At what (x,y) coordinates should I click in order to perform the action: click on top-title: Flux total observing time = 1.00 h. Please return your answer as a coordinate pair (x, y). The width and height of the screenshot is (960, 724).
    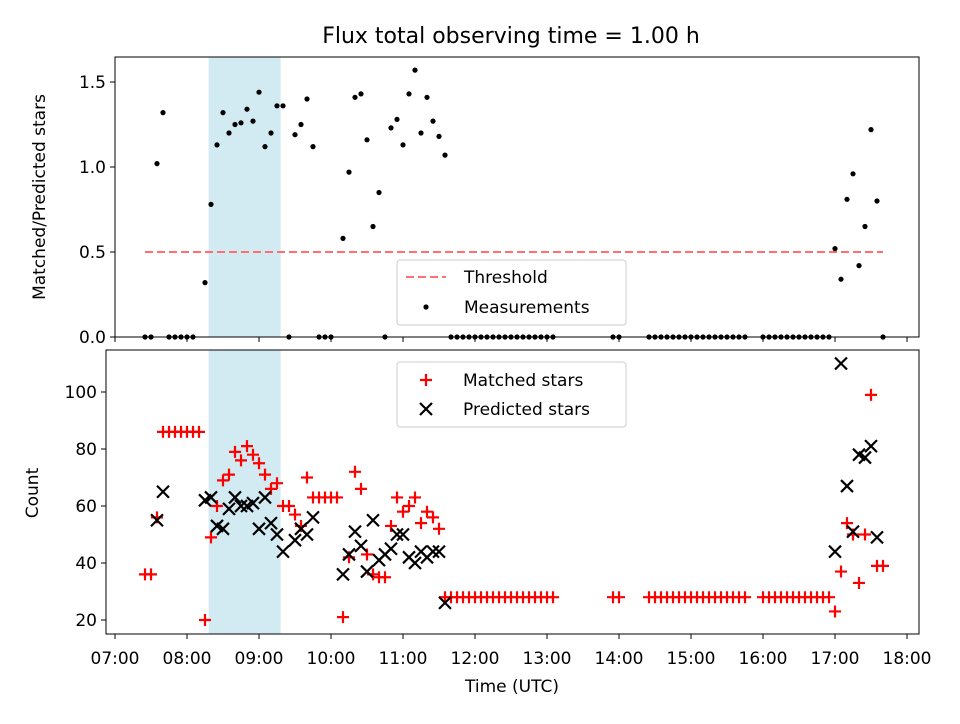
    Looking at the image, I should click on (511, 36).